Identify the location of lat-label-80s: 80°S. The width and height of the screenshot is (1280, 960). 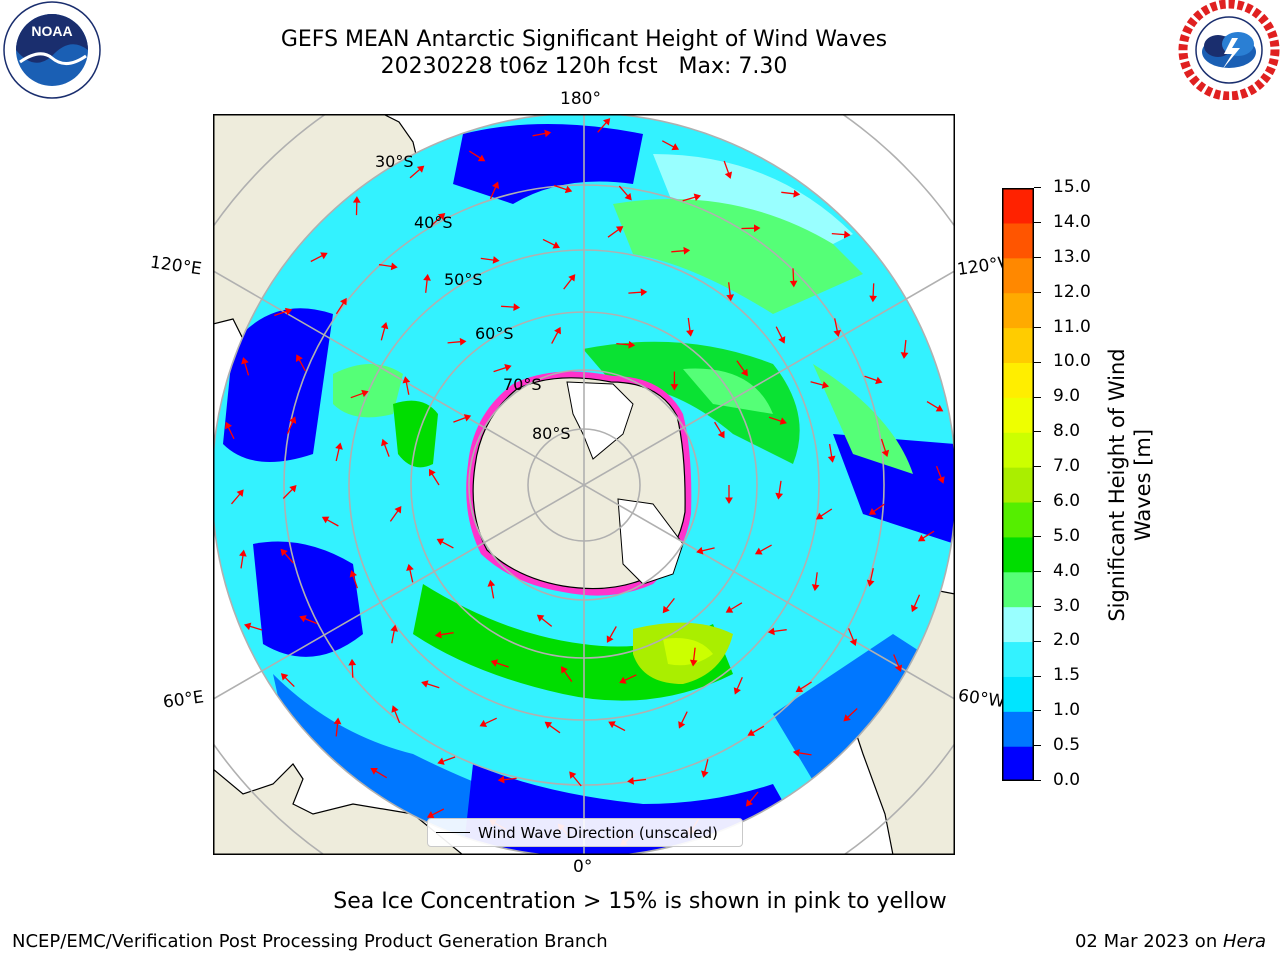
(551, 433).